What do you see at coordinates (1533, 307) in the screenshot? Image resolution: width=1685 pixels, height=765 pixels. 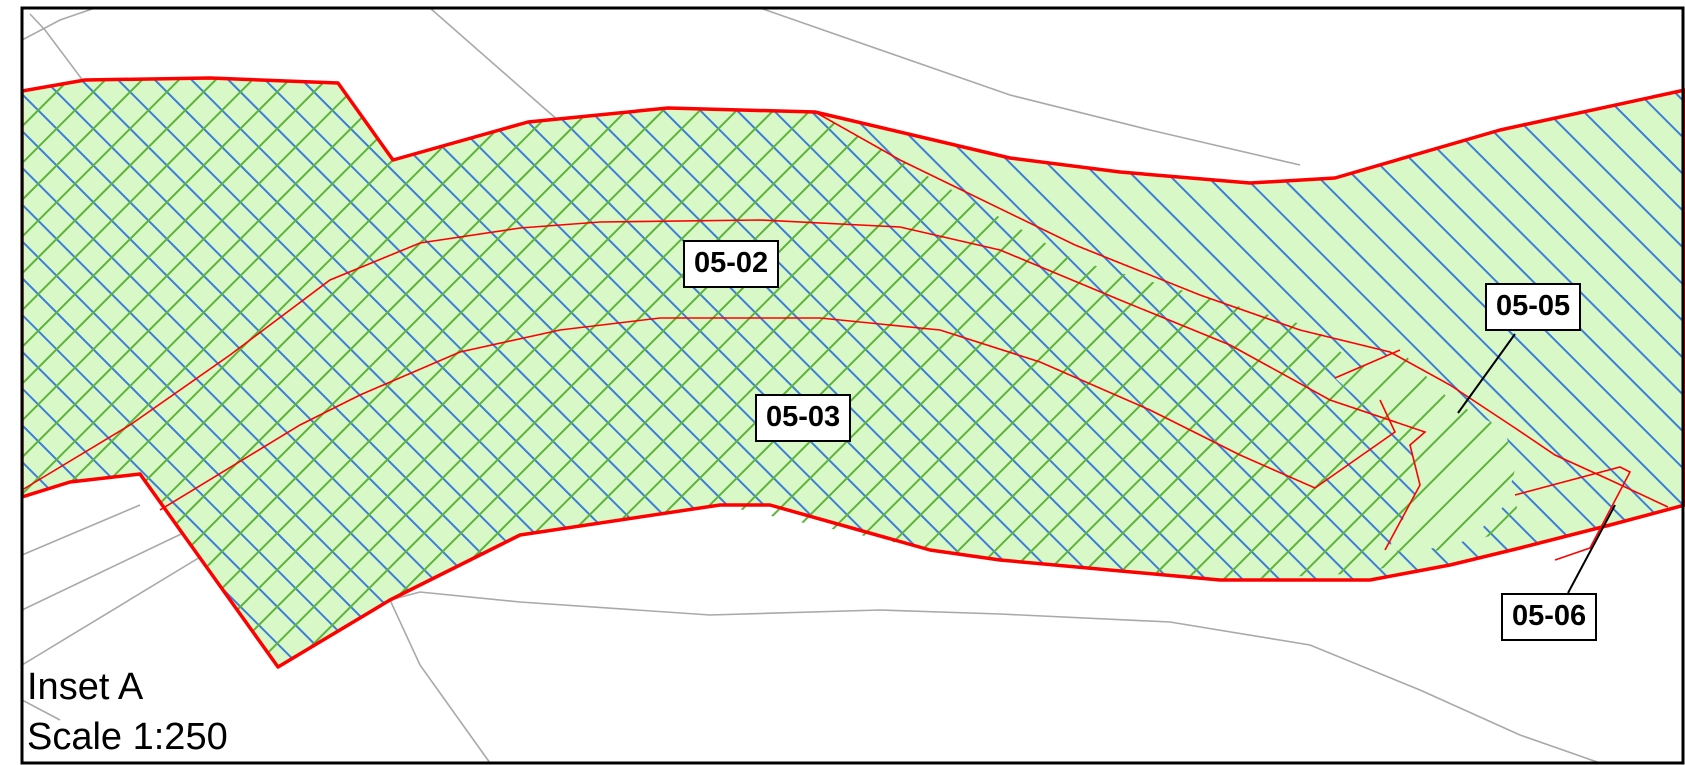 I see `parcel-label-05-05: 05-05` at bounding box center [1533, 307].